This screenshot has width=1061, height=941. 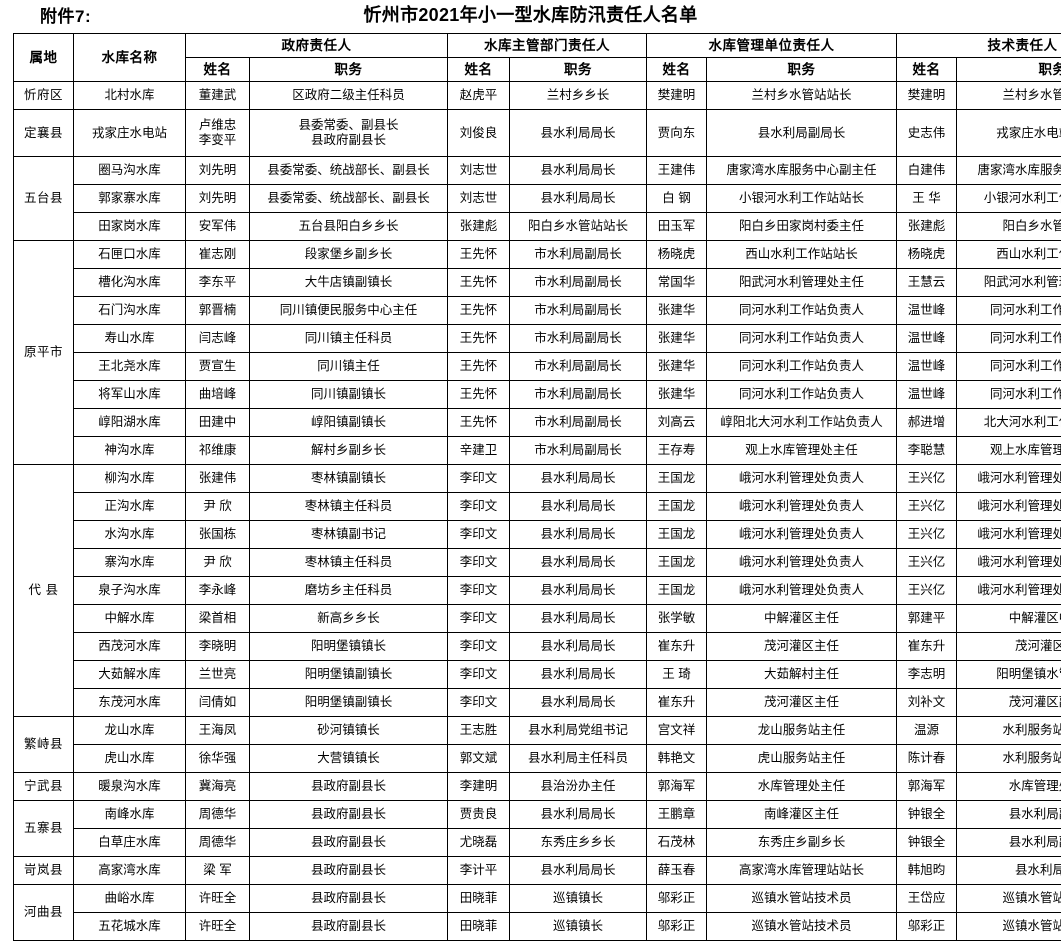 What do you see at coordinates (677, 171) in the screenshot?
I see `unit-name-cell: 王建伟` at bounding box center [677, 171].